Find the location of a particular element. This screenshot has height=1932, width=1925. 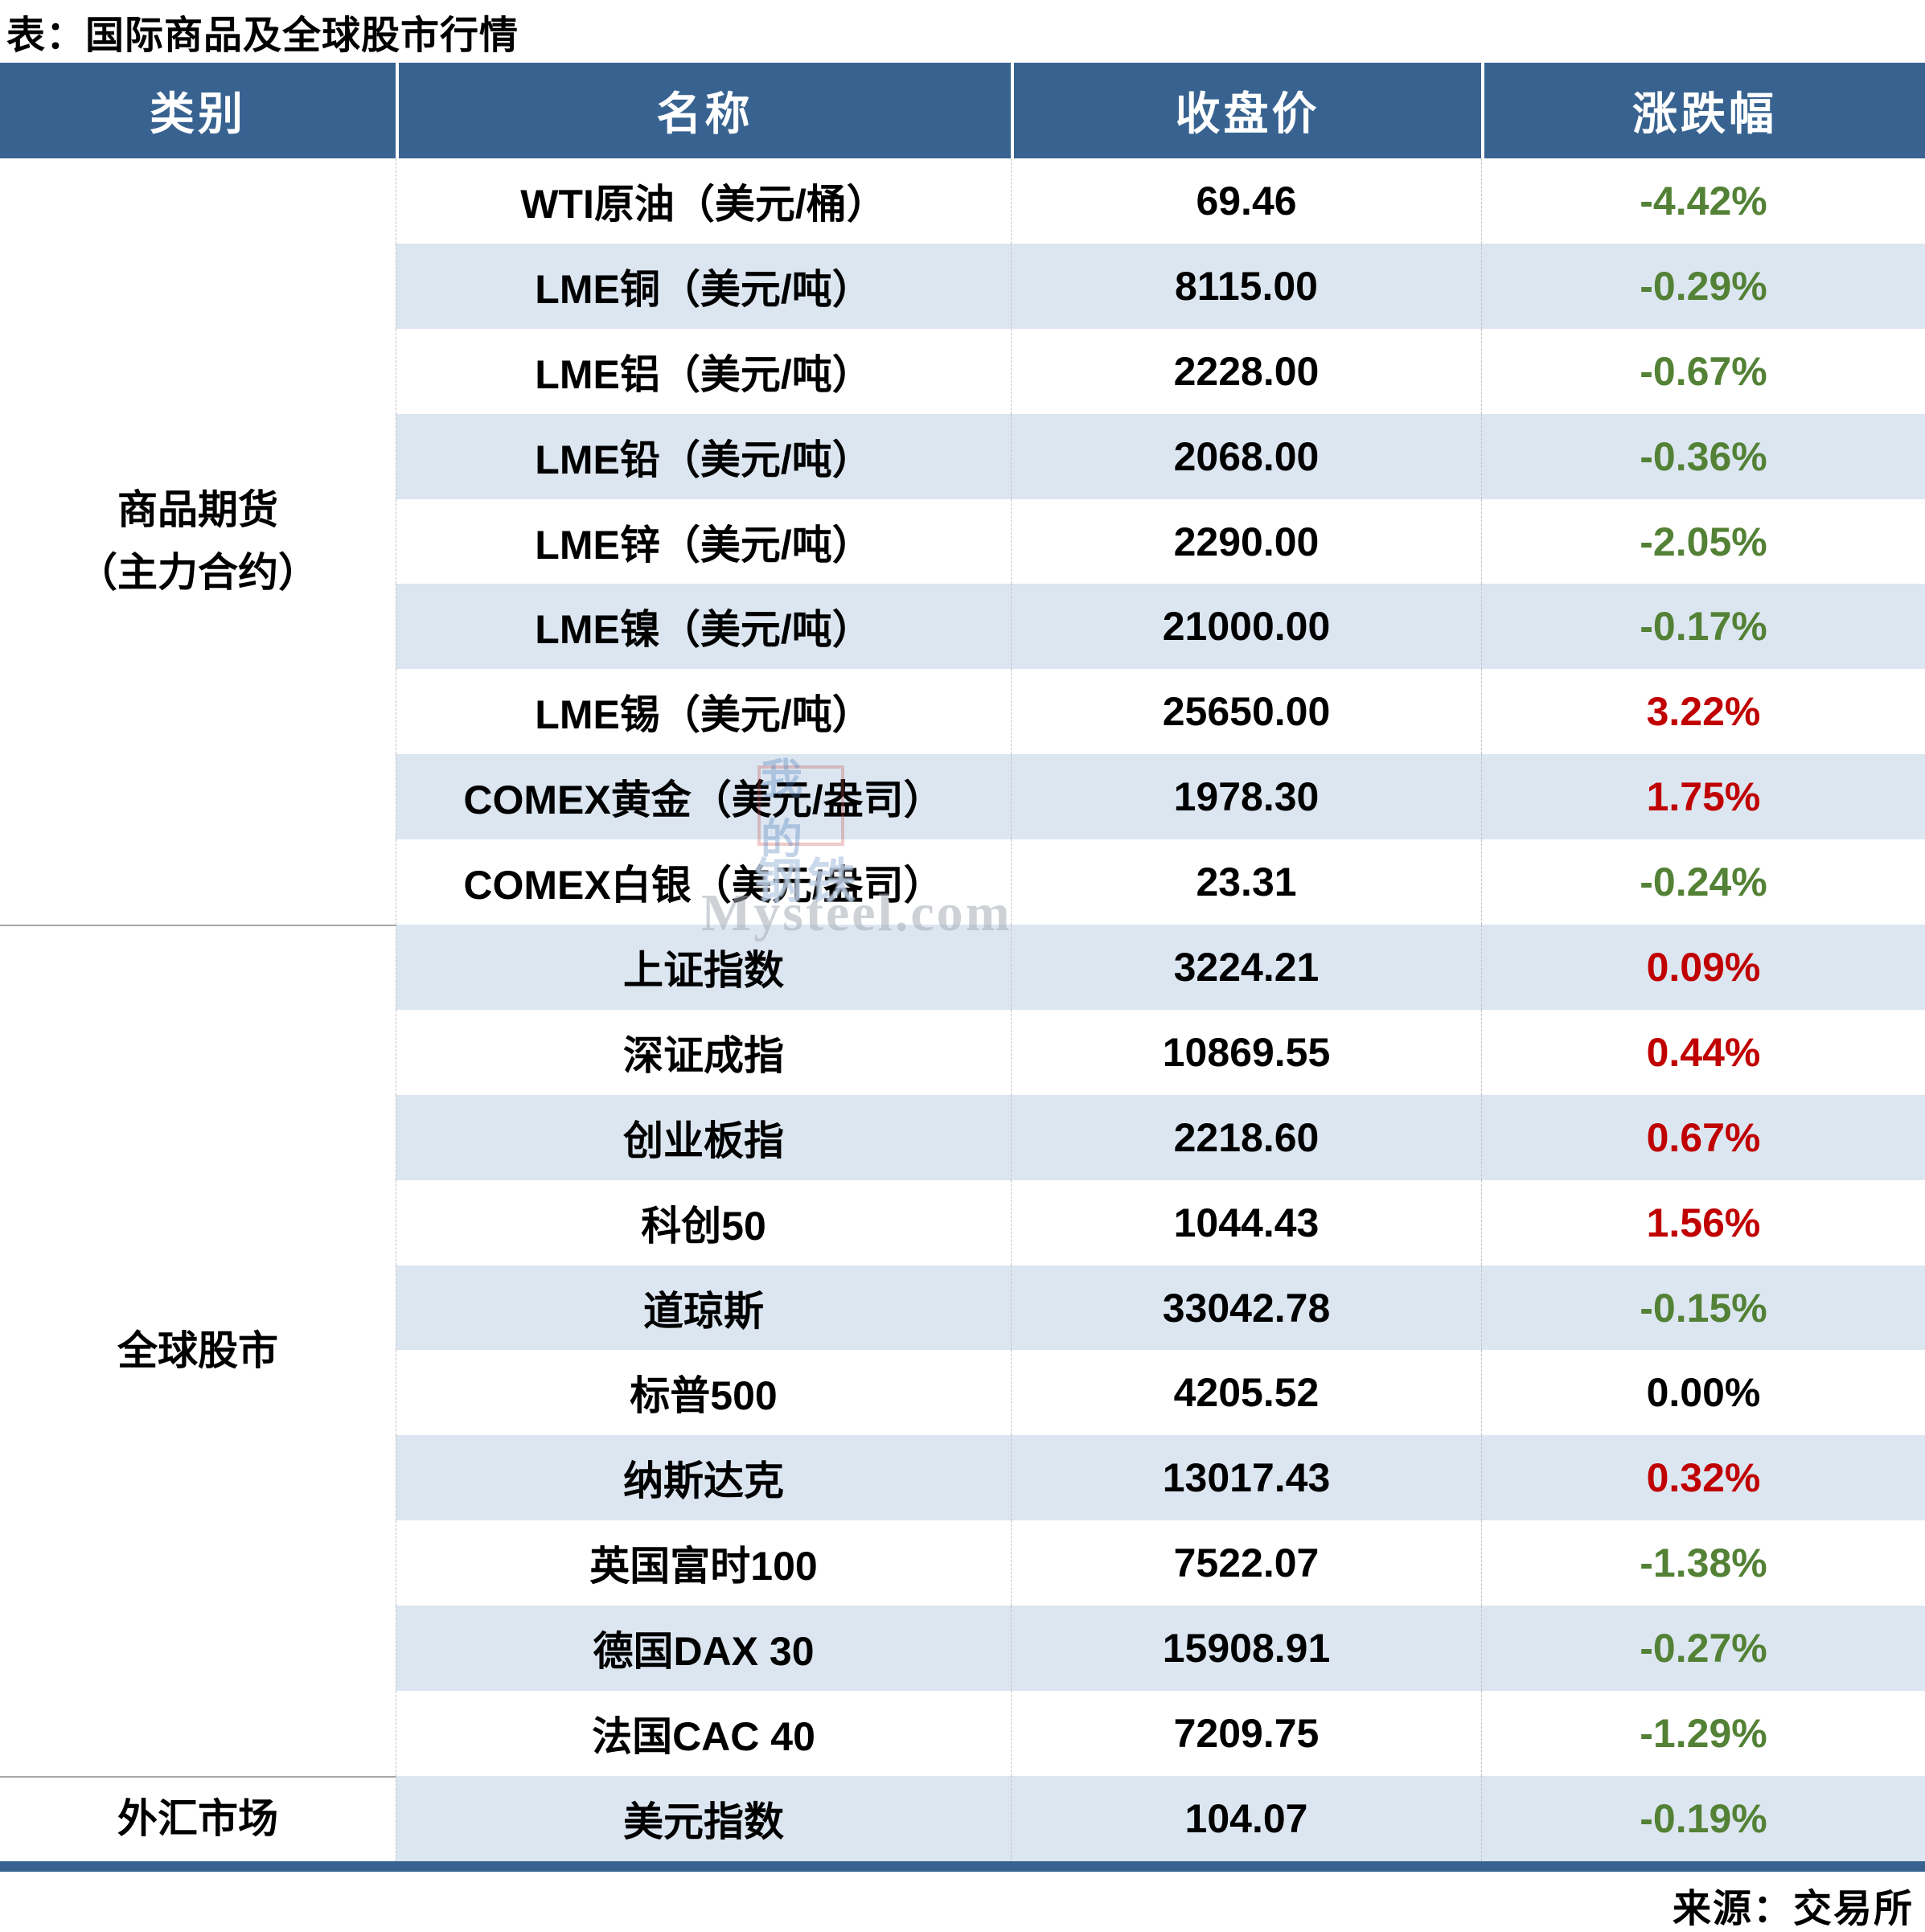

close-price-cell: 104.07 is located at coordinates (1246, 1818).